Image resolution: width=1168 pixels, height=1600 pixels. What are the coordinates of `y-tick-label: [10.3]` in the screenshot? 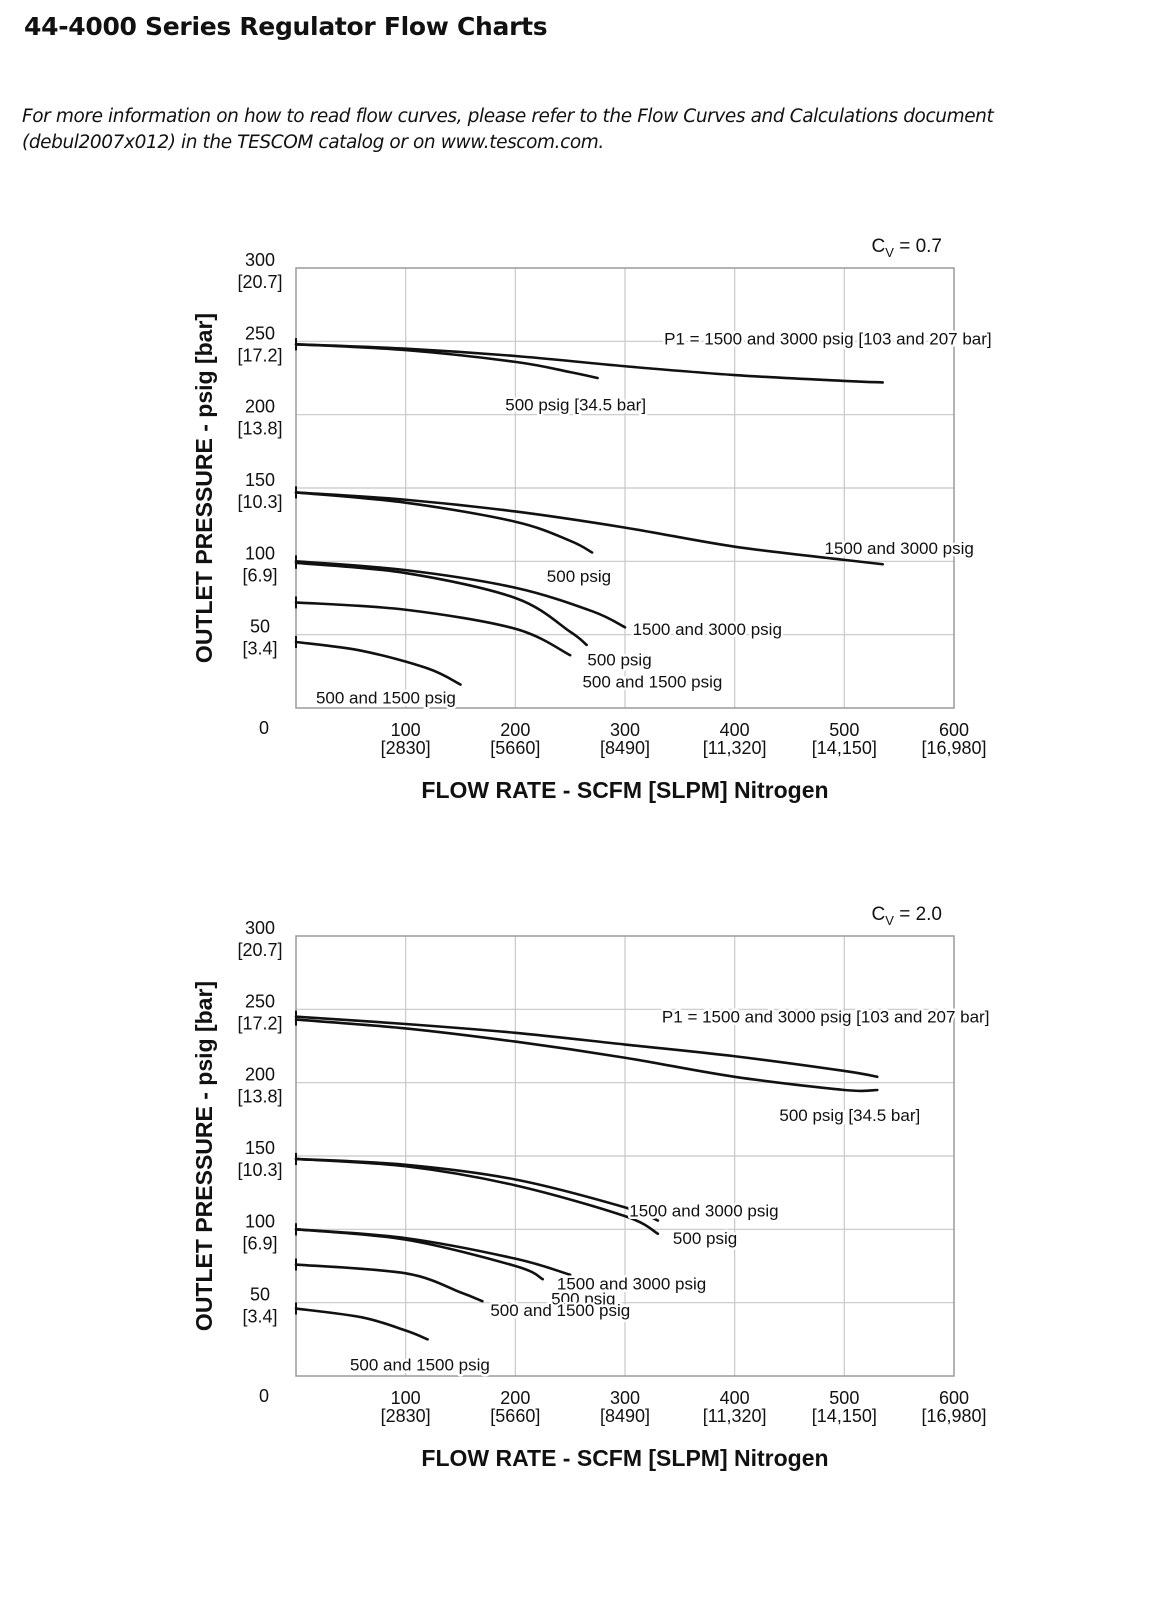 It's located at (259, 502).